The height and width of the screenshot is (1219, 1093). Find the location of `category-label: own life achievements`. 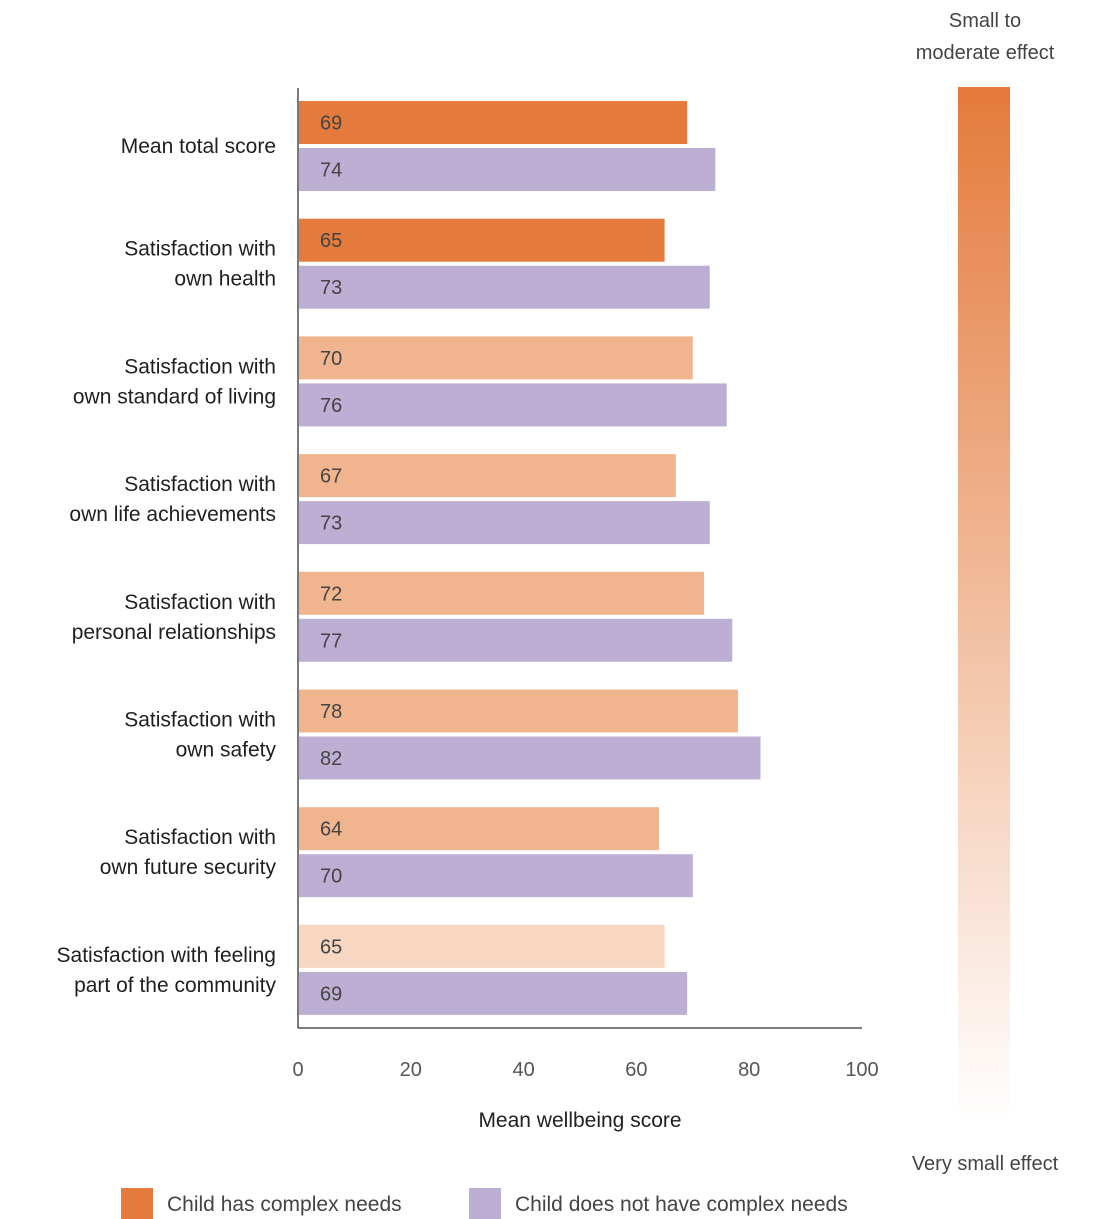

category-label: own life achievements is located at coordinates (172, 514).